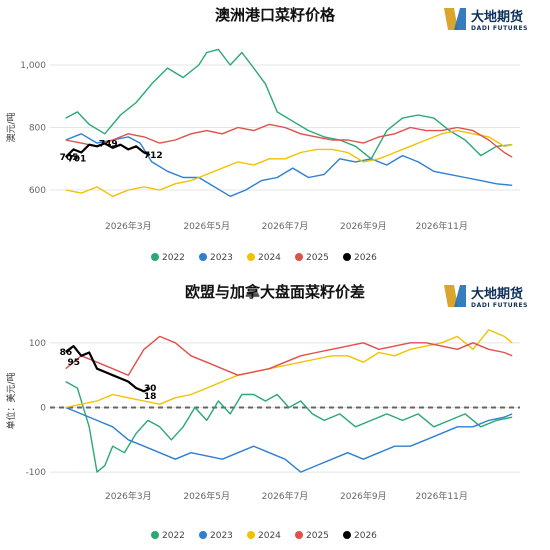  I want to click on data-label: 95, so click(74, 363).